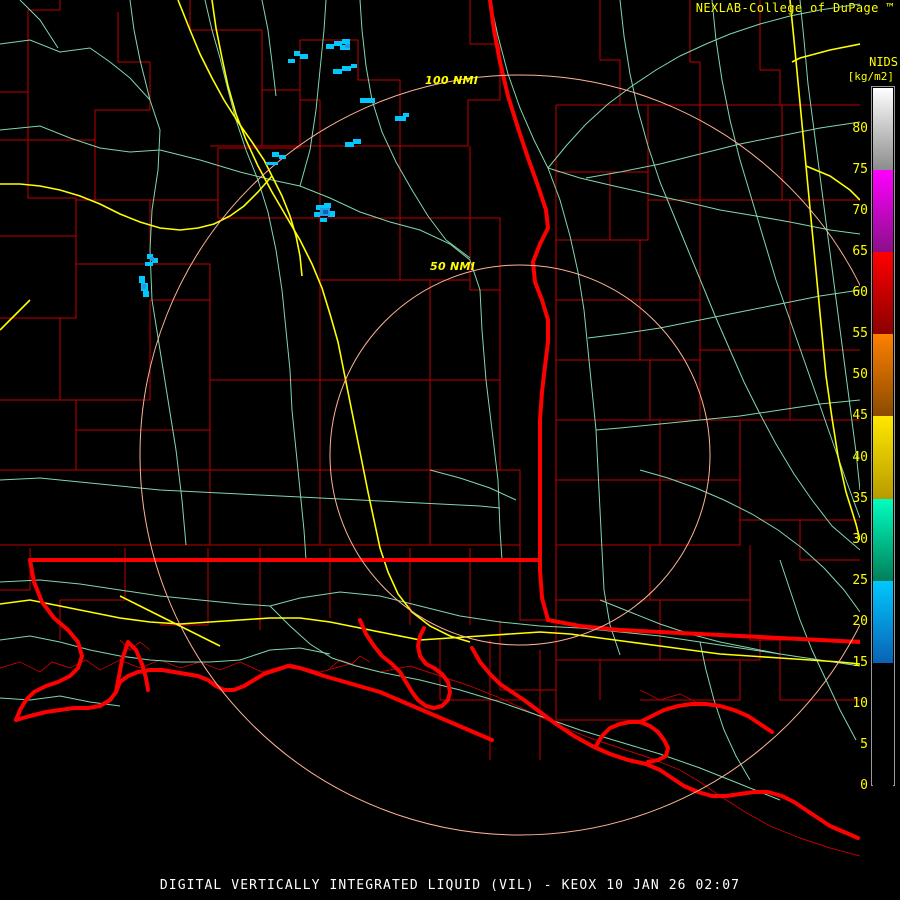 This screenshot has width=900, height=900. Describe the element at coordinates (453, 266) in the screenshot. I see `range-ring-label-50nmi: 50 NMI` at that location.